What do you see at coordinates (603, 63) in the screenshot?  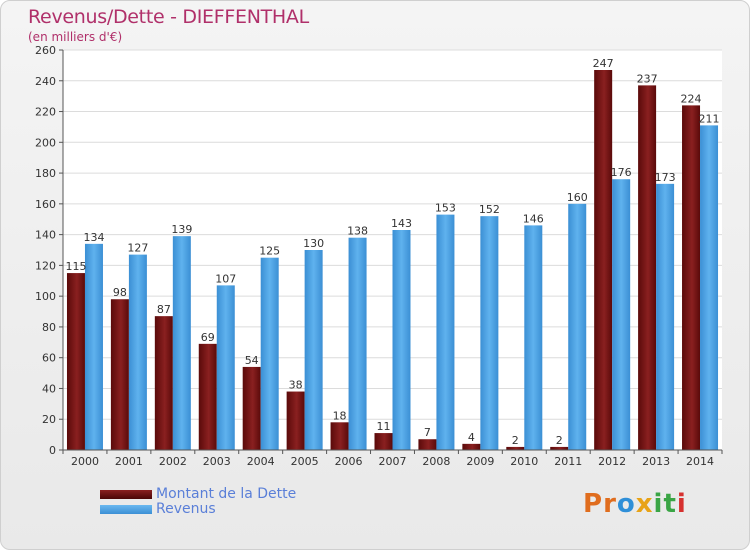 I see `data-label-debt: 247` at bounding box center [603, 63].